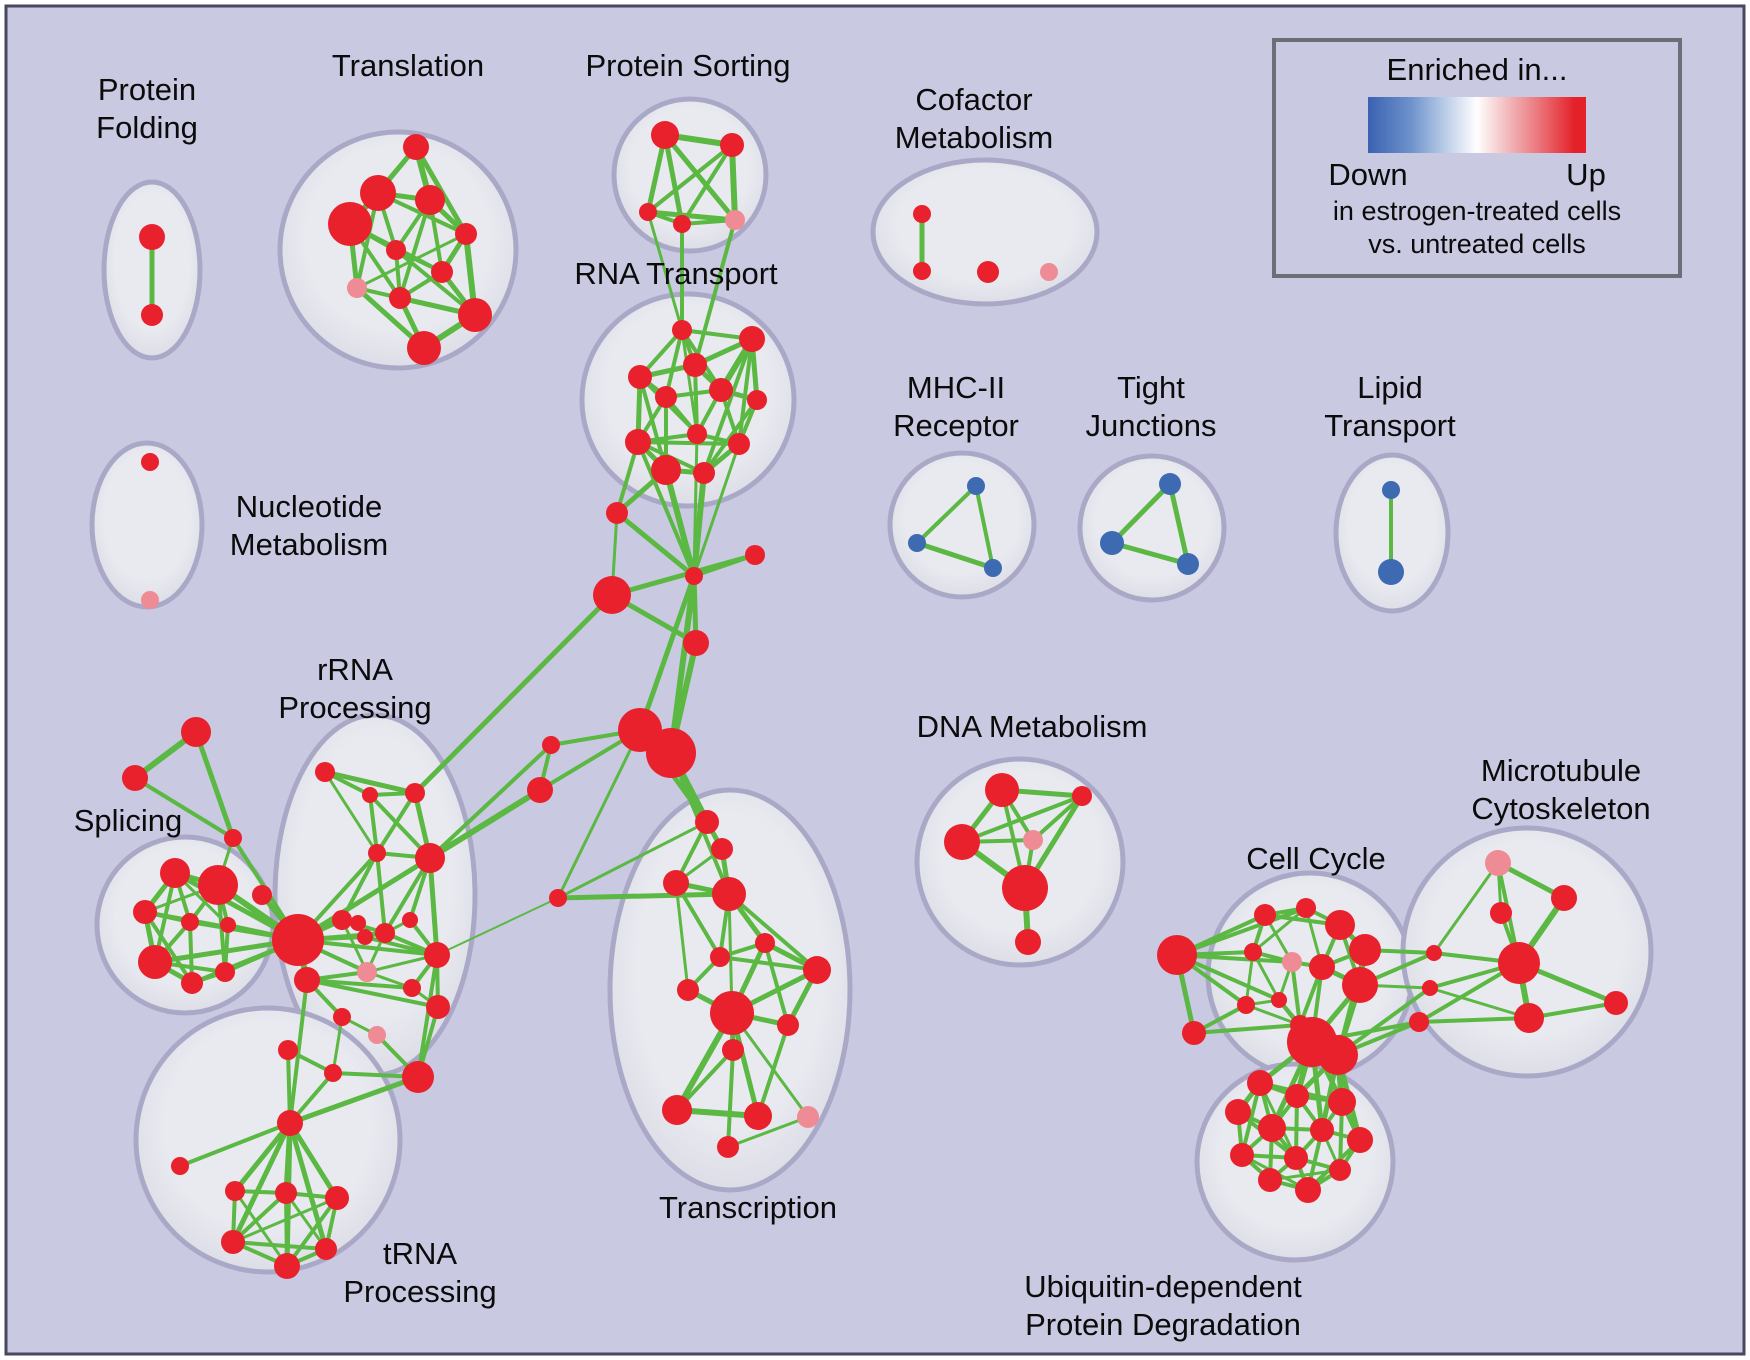 The image size is (1750, 1360). What do you see at coordinates (1477, 211) in the screenshot?
I see `legend-caption-line1: in estrogen-treated cells` at bounding box center [1477, 211].